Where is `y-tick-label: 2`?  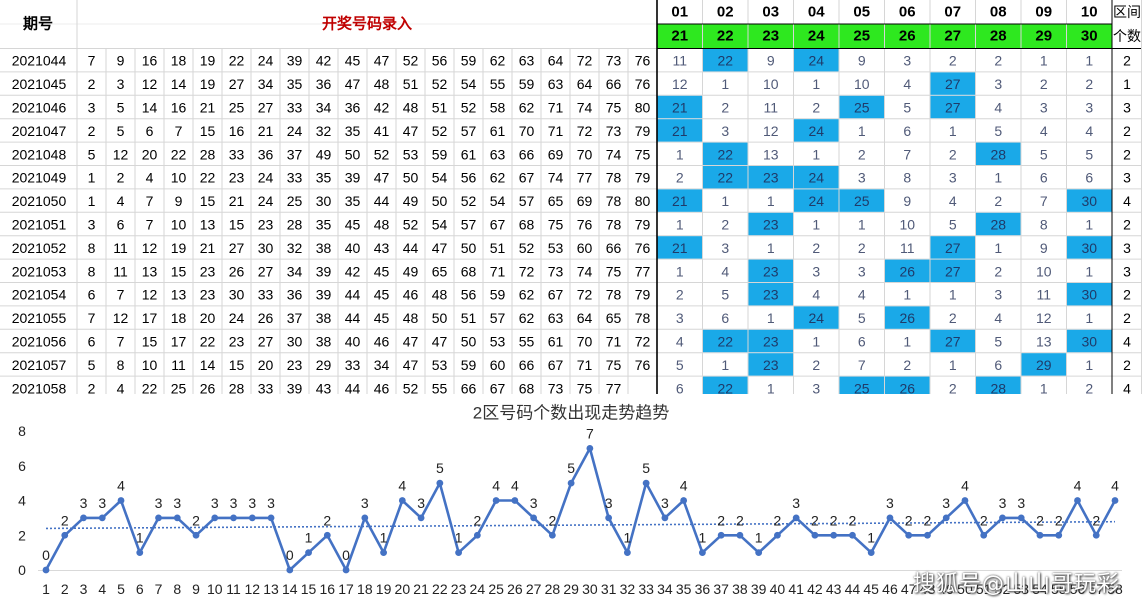 y-tick-label: 2 is located at coordinates (22, 535).